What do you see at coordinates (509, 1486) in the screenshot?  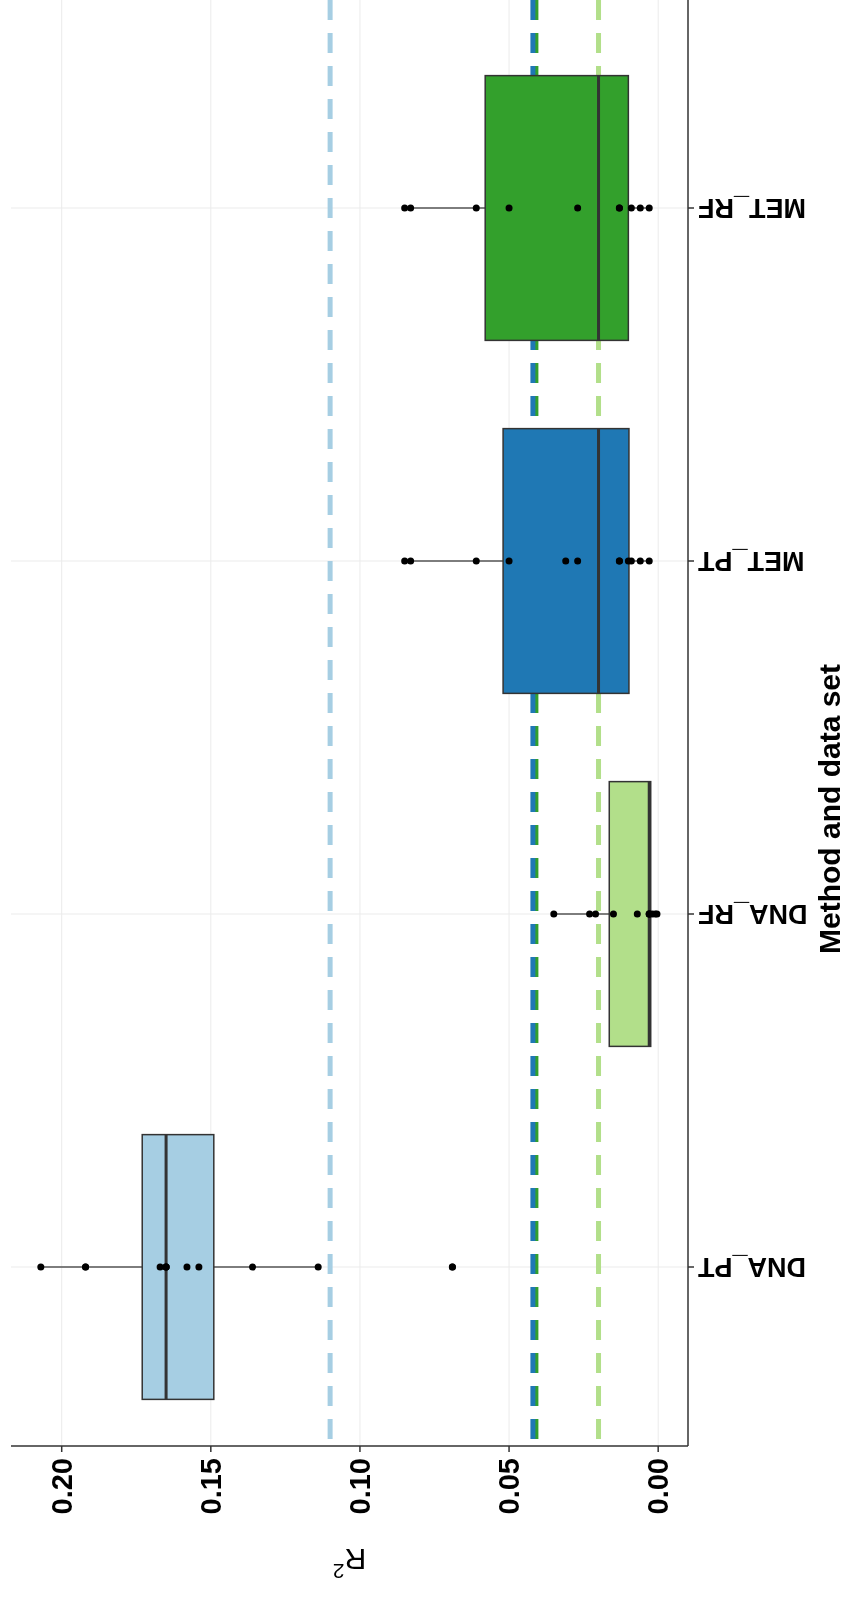 I see `x-tick-label: 0.05` at bounding box center [509, 1486].